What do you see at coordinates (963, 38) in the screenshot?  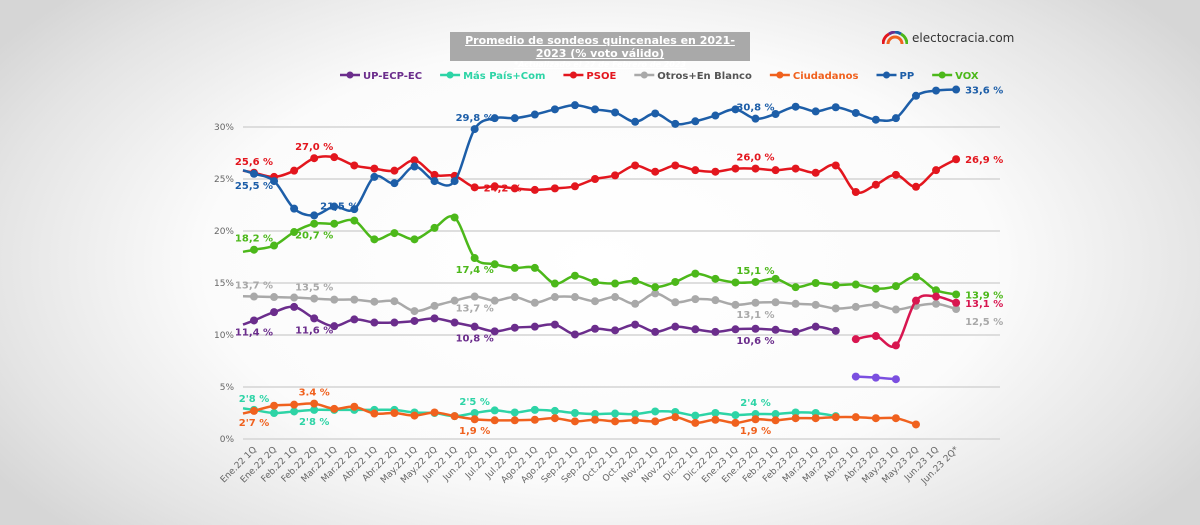 I see `logo-text: electocracia.com` at bounding box center [963, 38].